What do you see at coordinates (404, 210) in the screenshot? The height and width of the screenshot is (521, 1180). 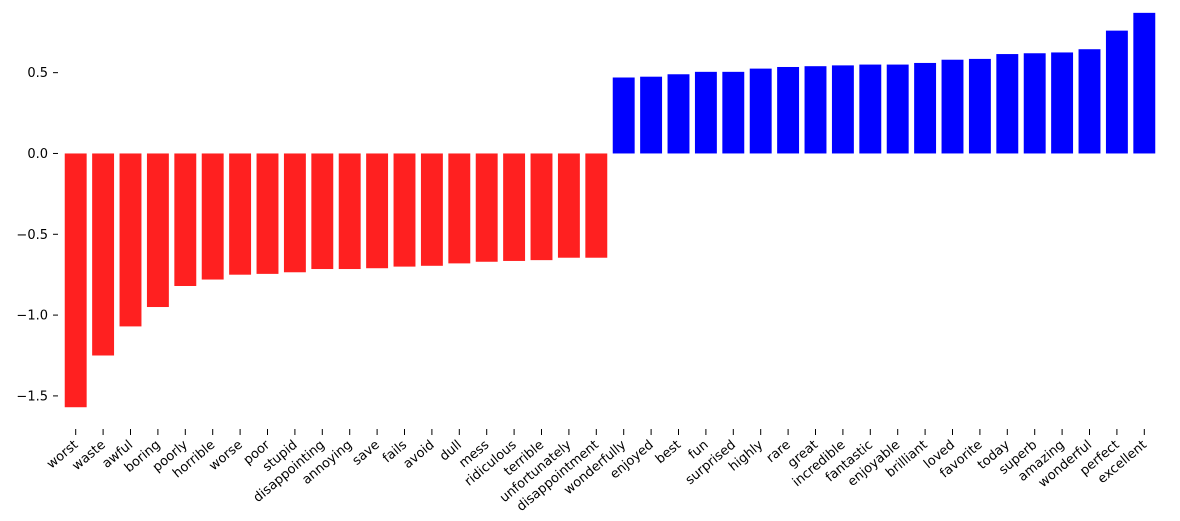 I see `bar-fails` at bounding box center [404, 210].